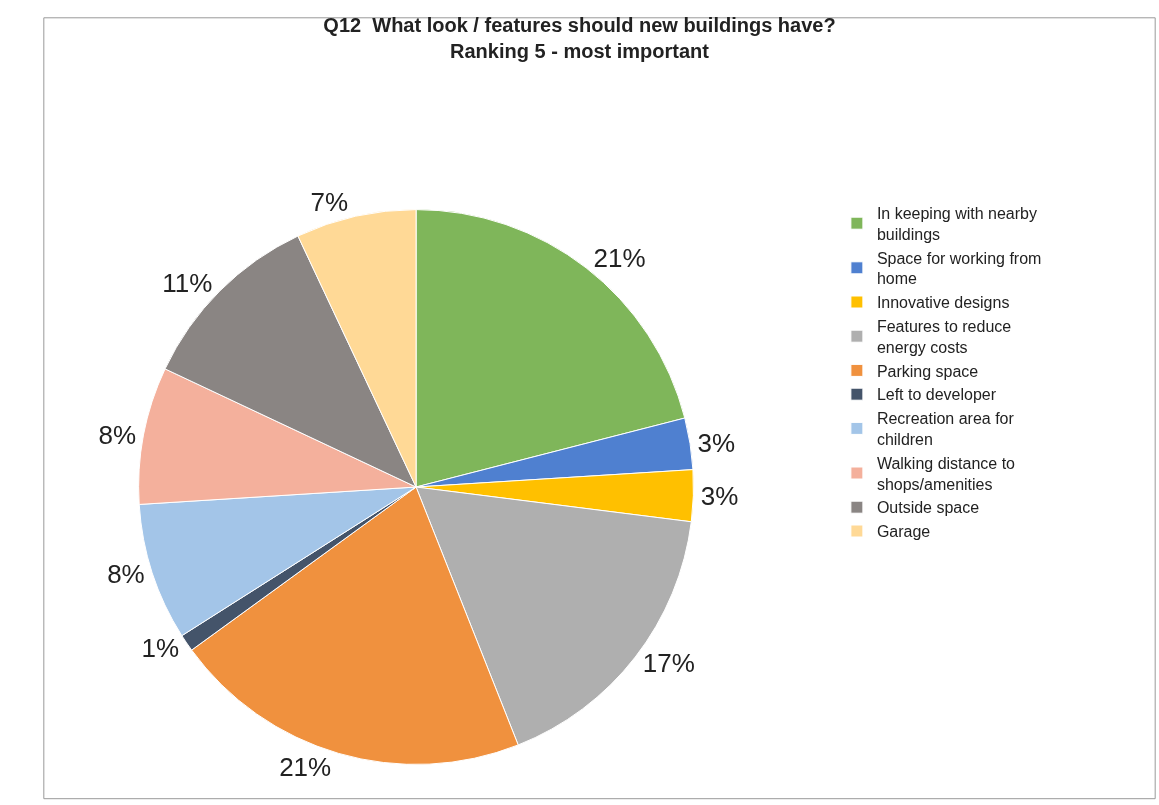  Describe the element at coordinates (928, 508) in the screenshot. I see `legend-label: Outside space` at that location.